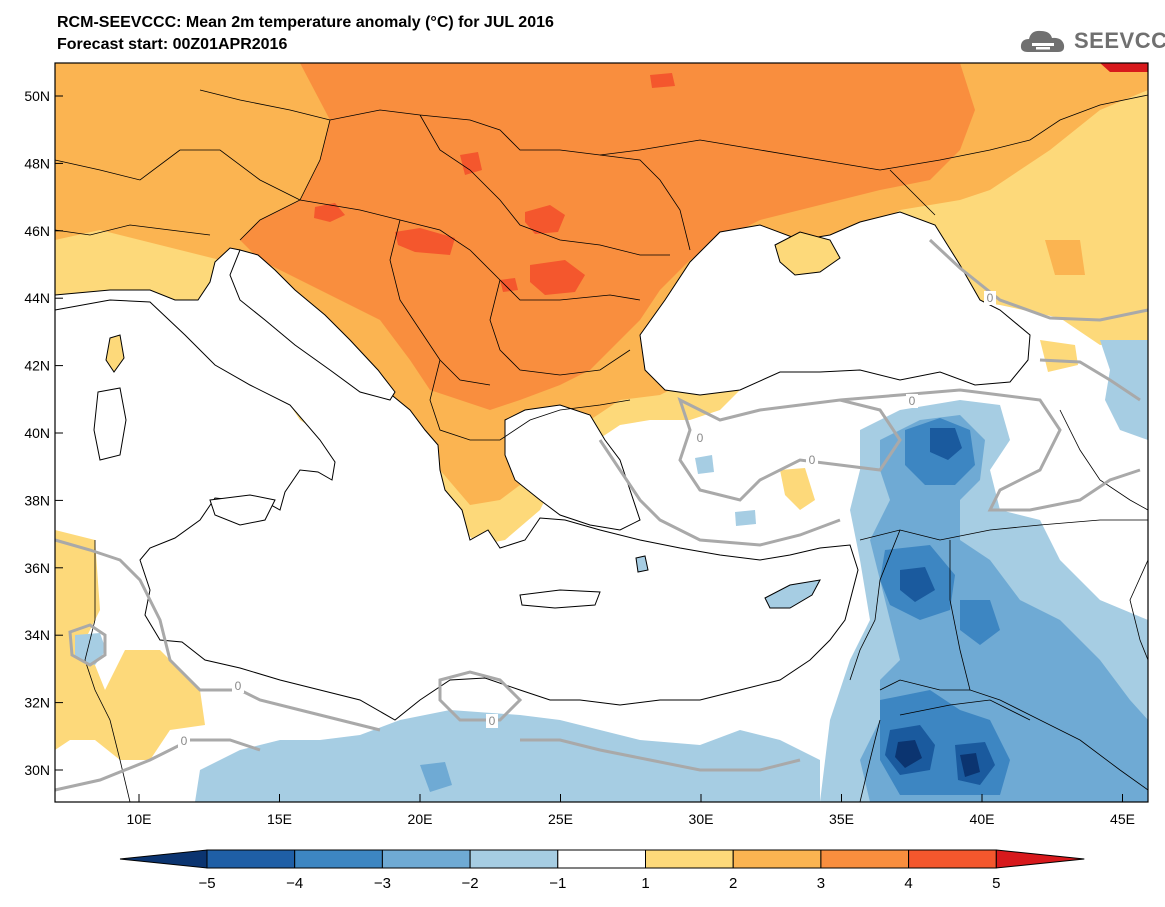 The image size is (1165, 907). Describe the element at coordinates (206, 883) in the screenshot. I see `colorbar-tick-label: −5` at that location.